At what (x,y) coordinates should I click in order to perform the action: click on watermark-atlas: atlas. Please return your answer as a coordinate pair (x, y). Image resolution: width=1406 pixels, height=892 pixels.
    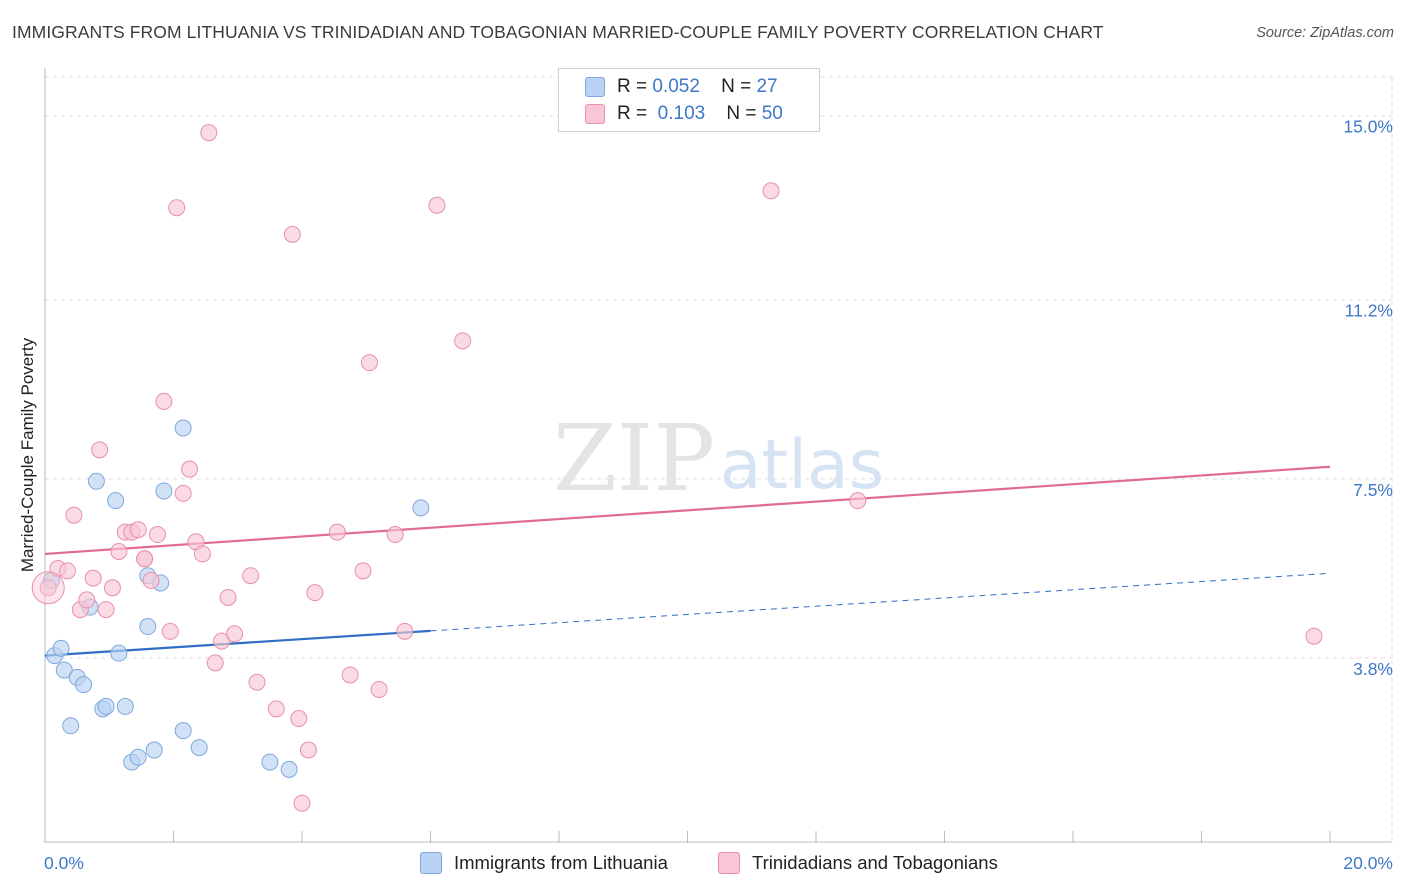
    Looking at the image, I should click on (802, 465).